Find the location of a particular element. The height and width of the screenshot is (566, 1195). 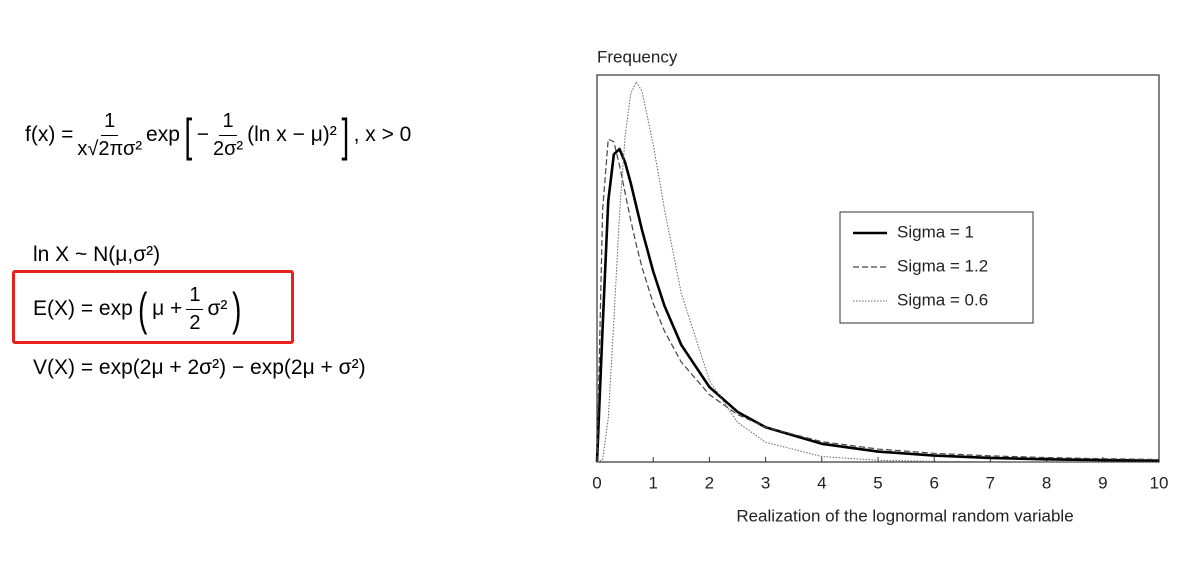

legend-label: Sigma = 1.2 is located at coordinates (942, 265).